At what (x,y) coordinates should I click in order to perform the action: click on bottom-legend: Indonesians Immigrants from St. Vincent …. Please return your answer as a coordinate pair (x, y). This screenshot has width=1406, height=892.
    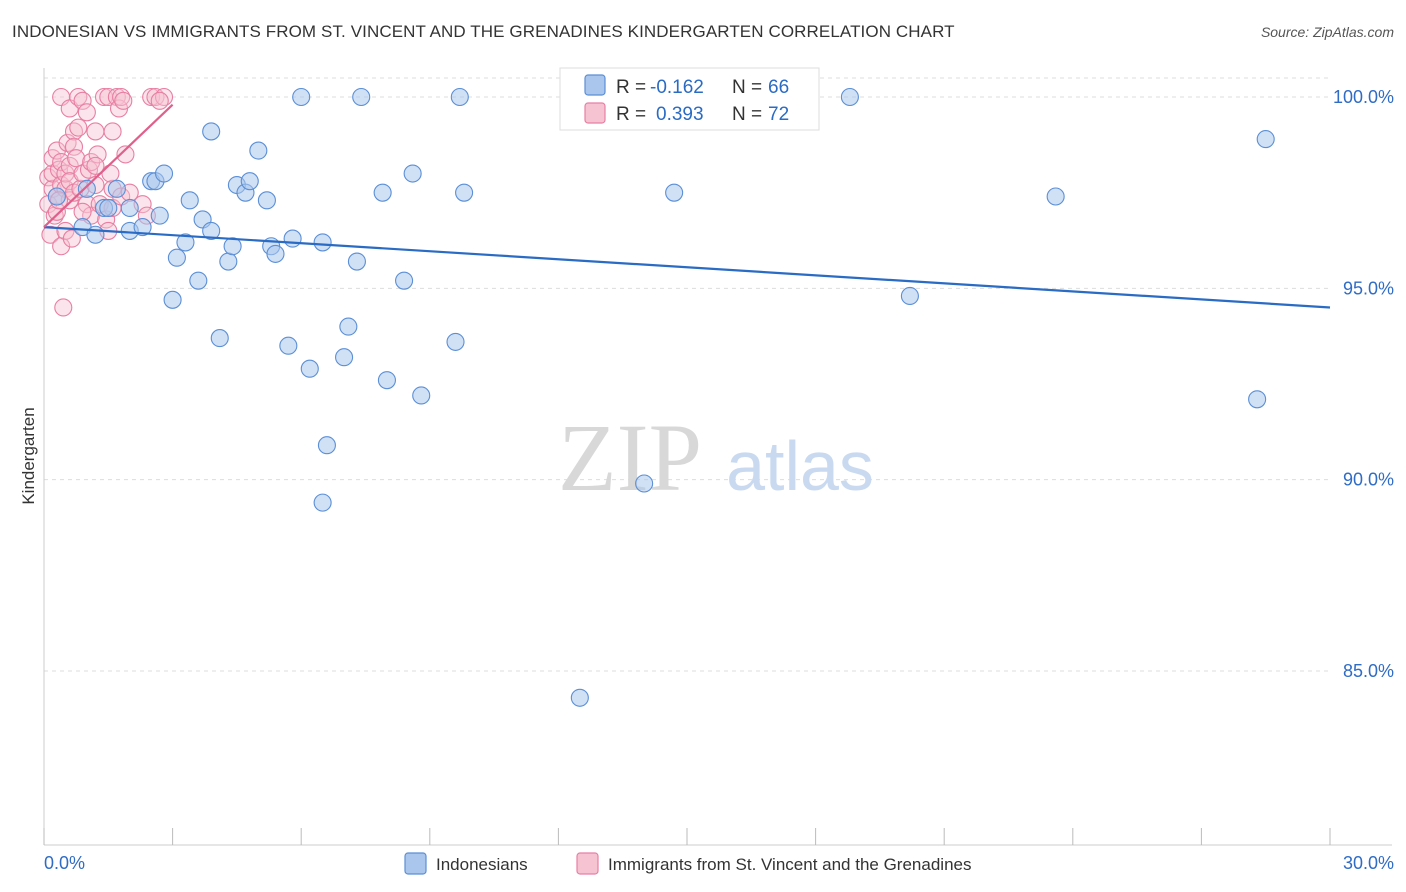
    Looking at the image, I should click on (687, 863).